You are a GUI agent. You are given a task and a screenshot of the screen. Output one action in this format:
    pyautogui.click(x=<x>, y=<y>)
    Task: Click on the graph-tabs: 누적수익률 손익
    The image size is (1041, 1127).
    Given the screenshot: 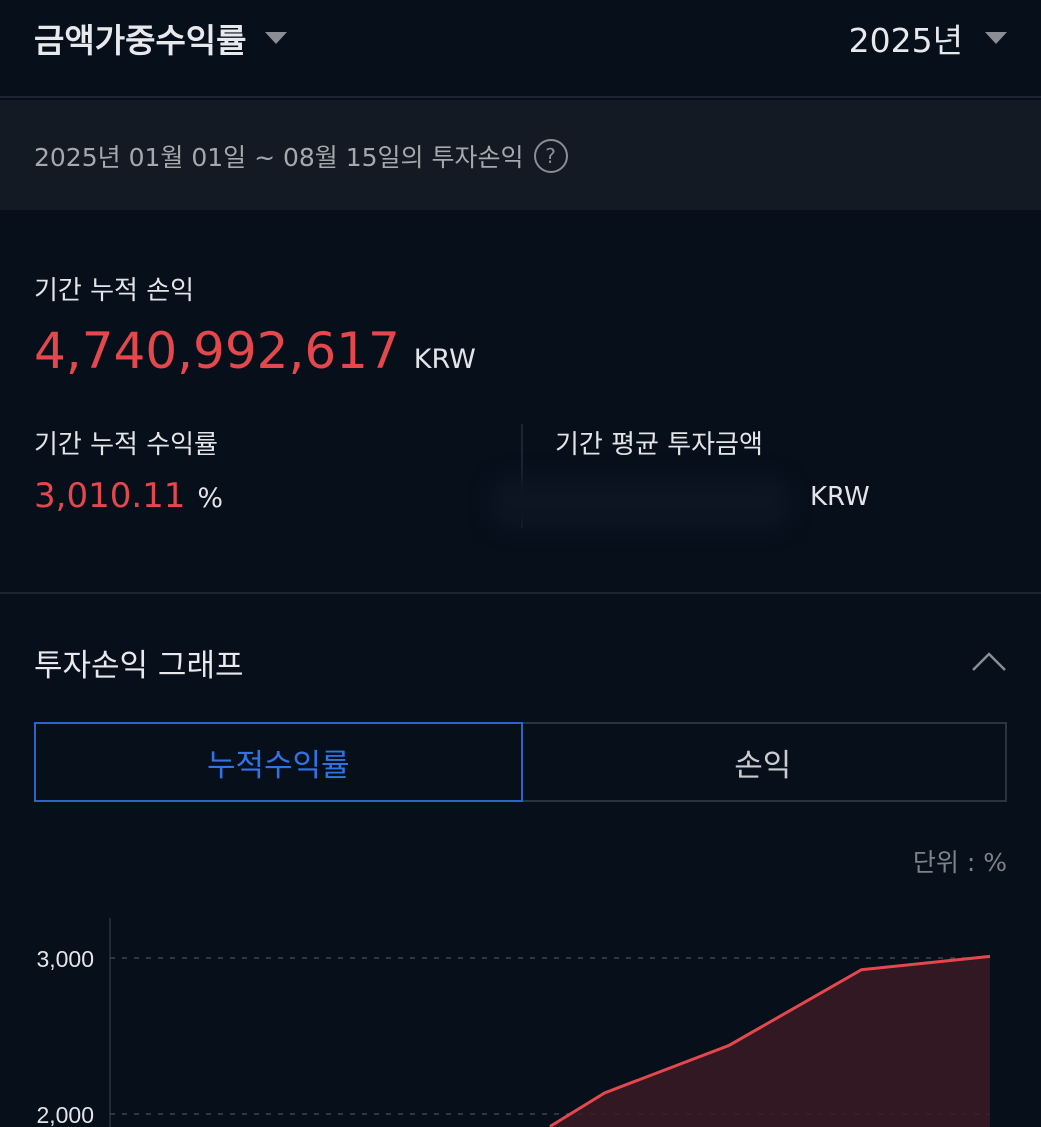 What is the action you would take?
    pyautogui.click(x=520, y=762)
    